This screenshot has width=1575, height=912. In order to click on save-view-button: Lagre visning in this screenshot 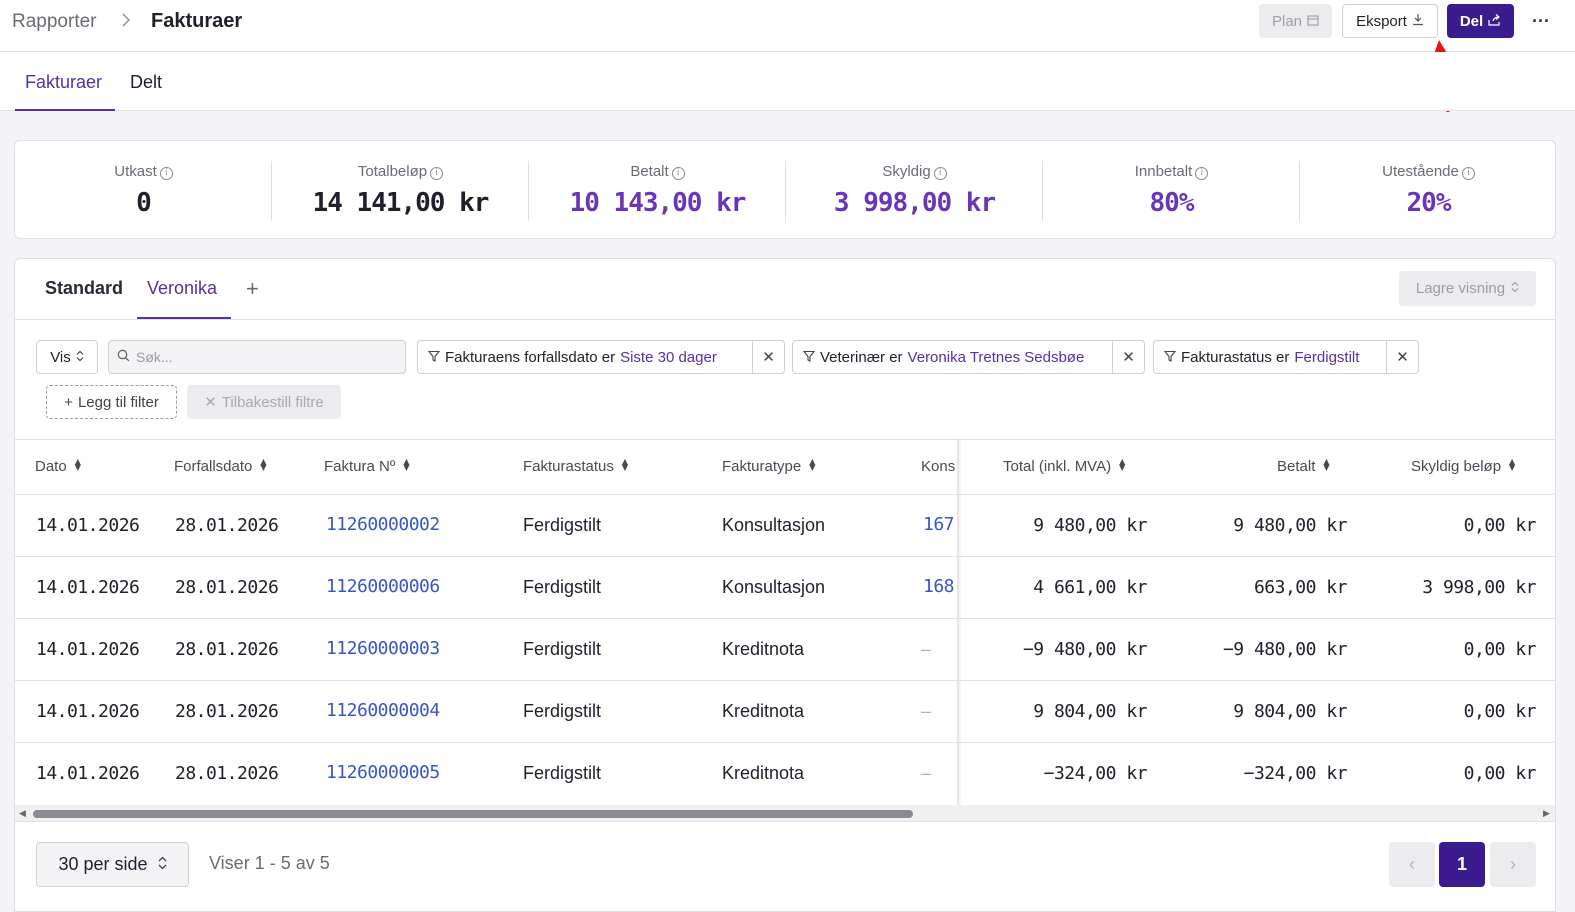, I will do `click(1467, 288)`.